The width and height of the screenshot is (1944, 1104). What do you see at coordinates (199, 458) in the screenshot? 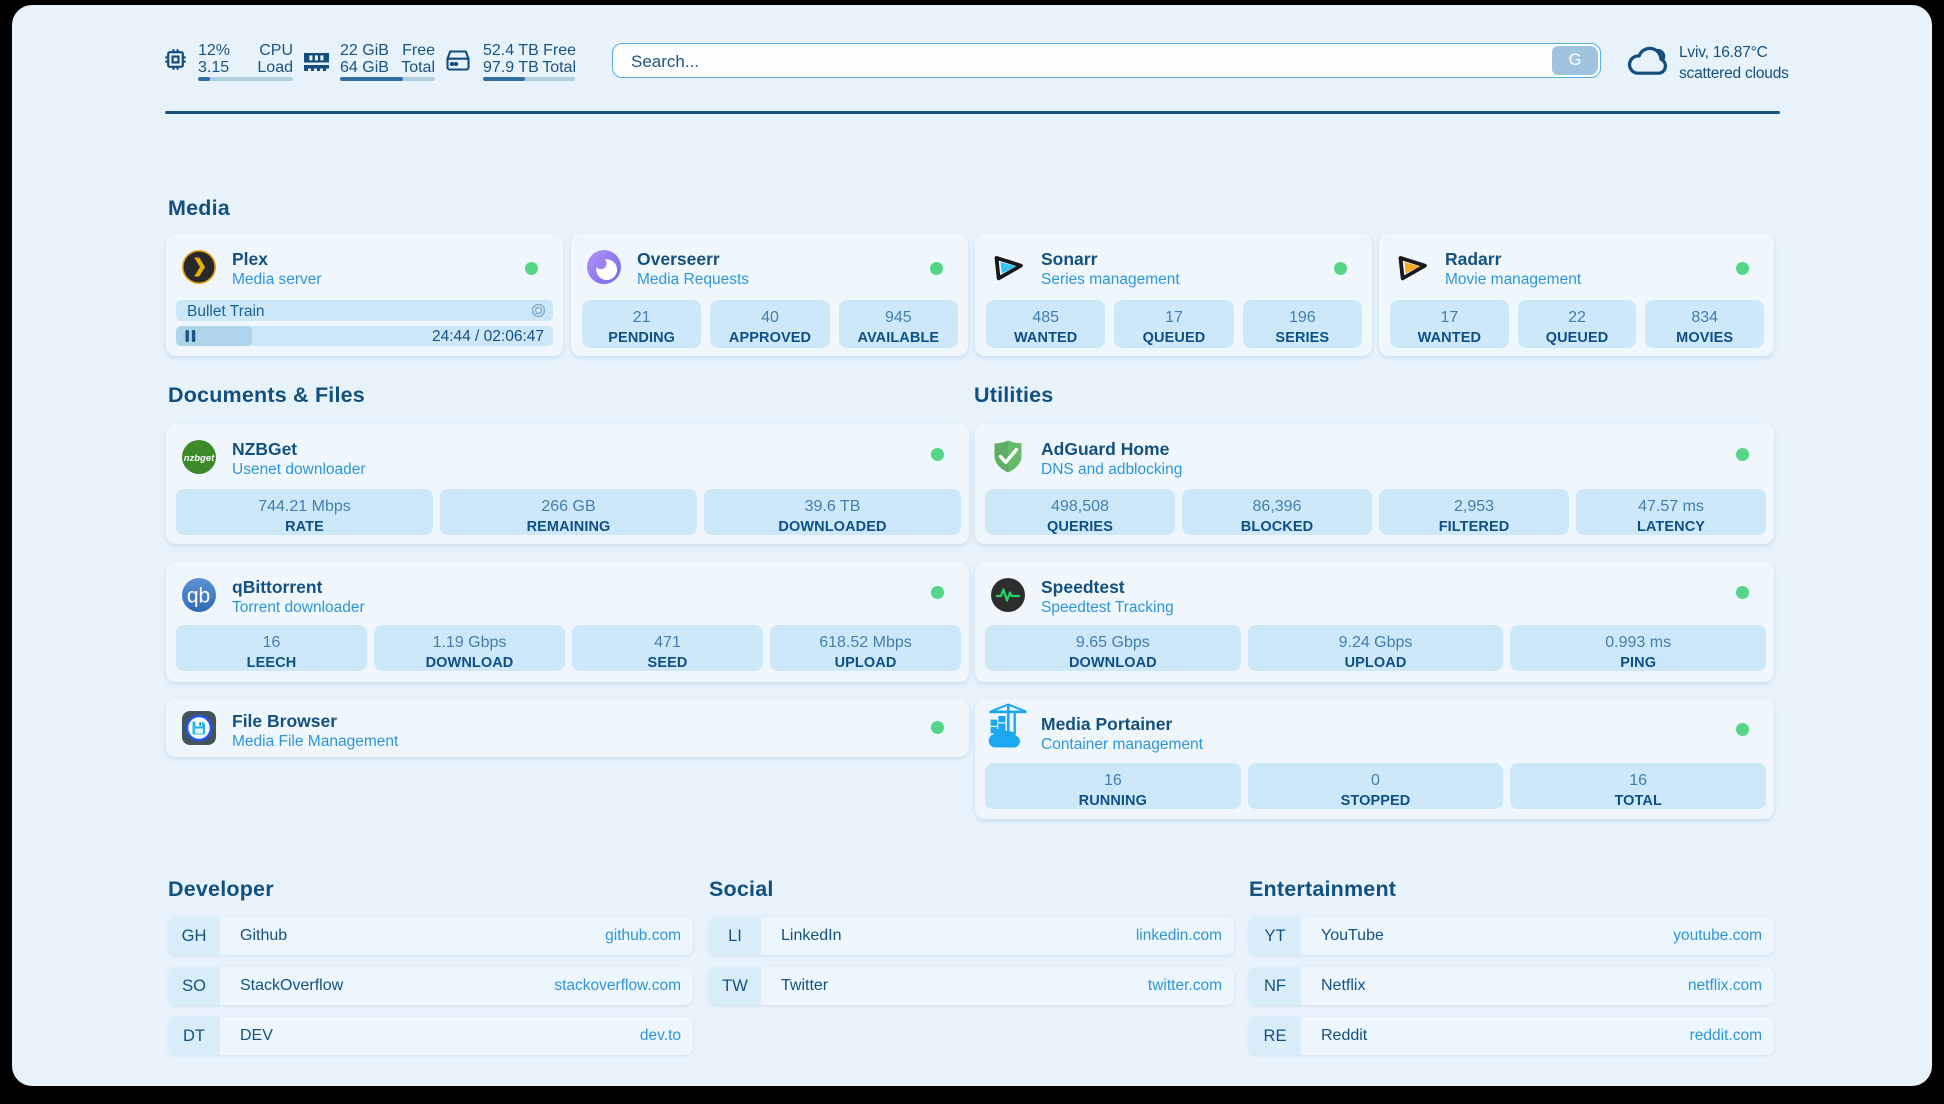
I see `svg-text: nzbget` at bounding box center [199, 458].